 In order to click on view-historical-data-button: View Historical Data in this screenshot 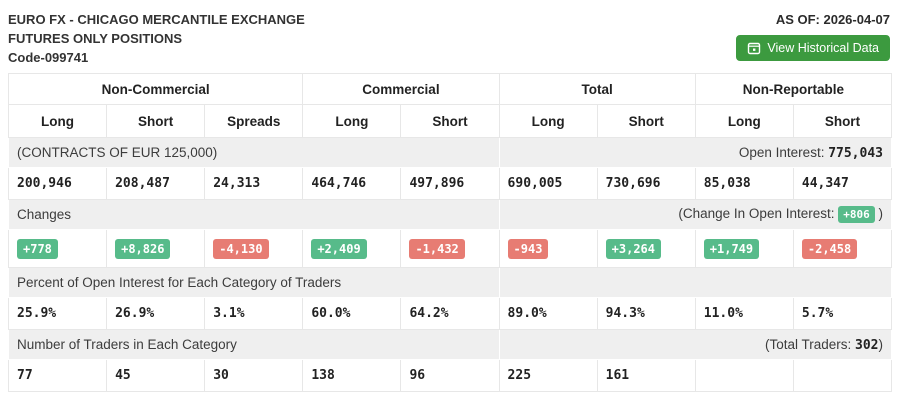, I will do `click(813, 48)`.